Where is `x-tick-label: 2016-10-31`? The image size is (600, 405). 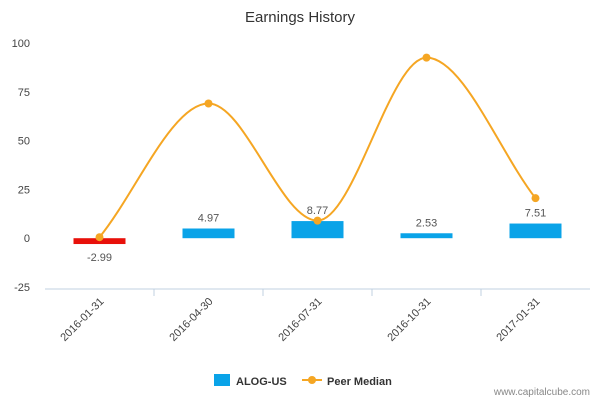 x-tick-label: 2016-10-31 is located at coordinates (409, 320).